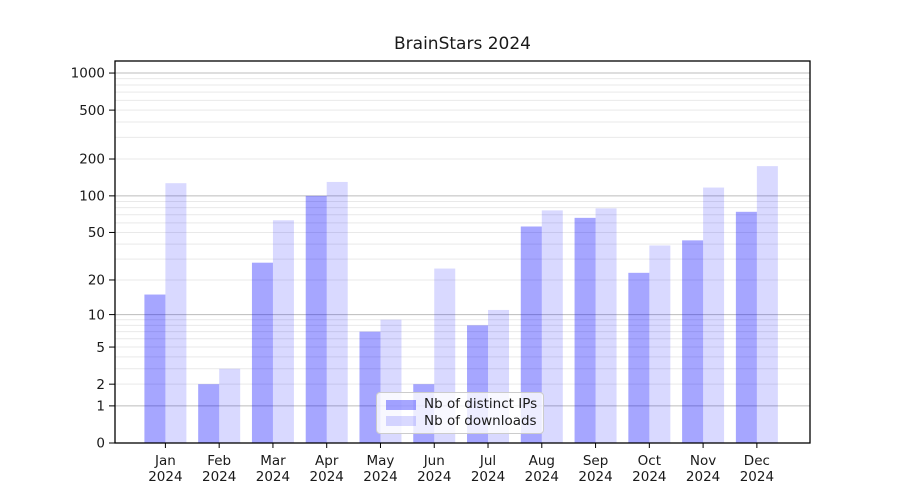  I want to click on y-tick-label: 1, so click(100, 407).